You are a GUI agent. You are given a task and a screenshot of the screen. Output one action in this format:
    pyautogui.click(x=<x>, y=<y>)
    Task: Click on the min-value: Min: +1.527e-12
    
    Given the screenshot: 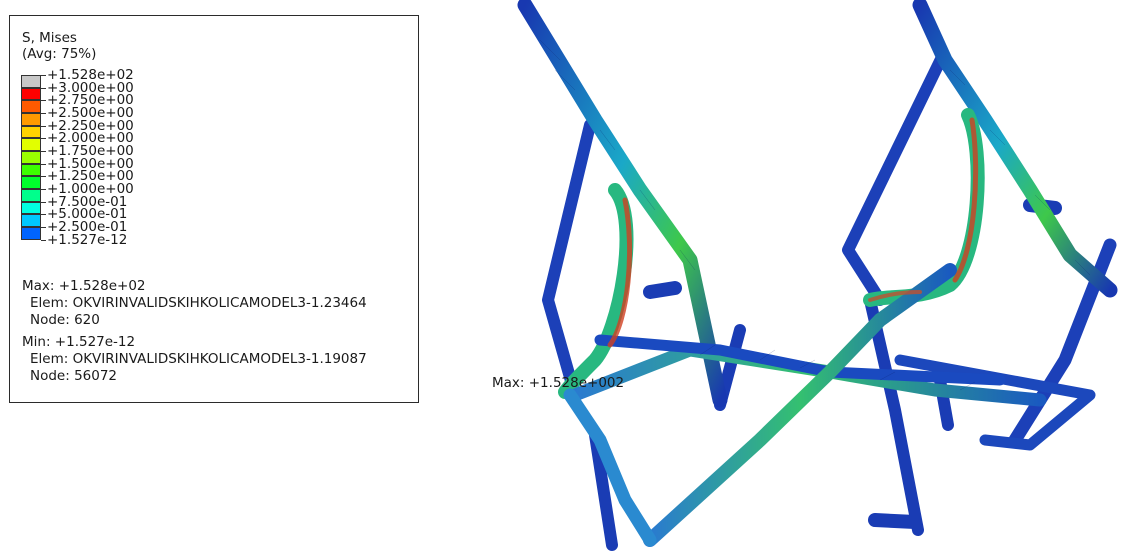 What is the action you would take?
    pyautogui.click(x=79, y=342)
    